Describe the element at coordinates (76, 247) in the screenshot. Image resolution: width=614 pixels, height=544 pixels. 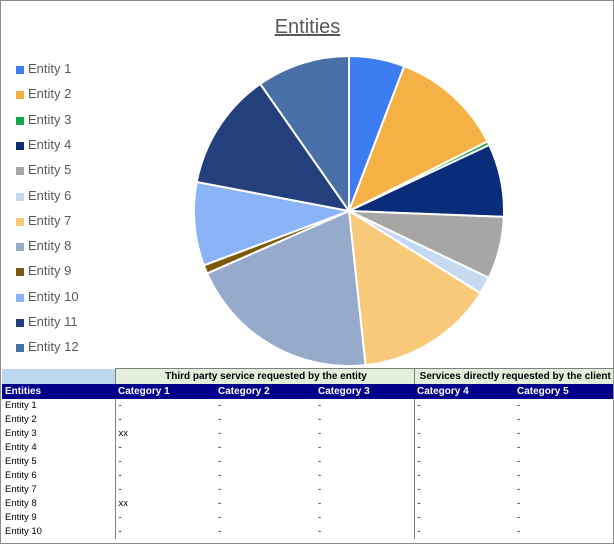
I see `legend-item: Entity 8` at that location.